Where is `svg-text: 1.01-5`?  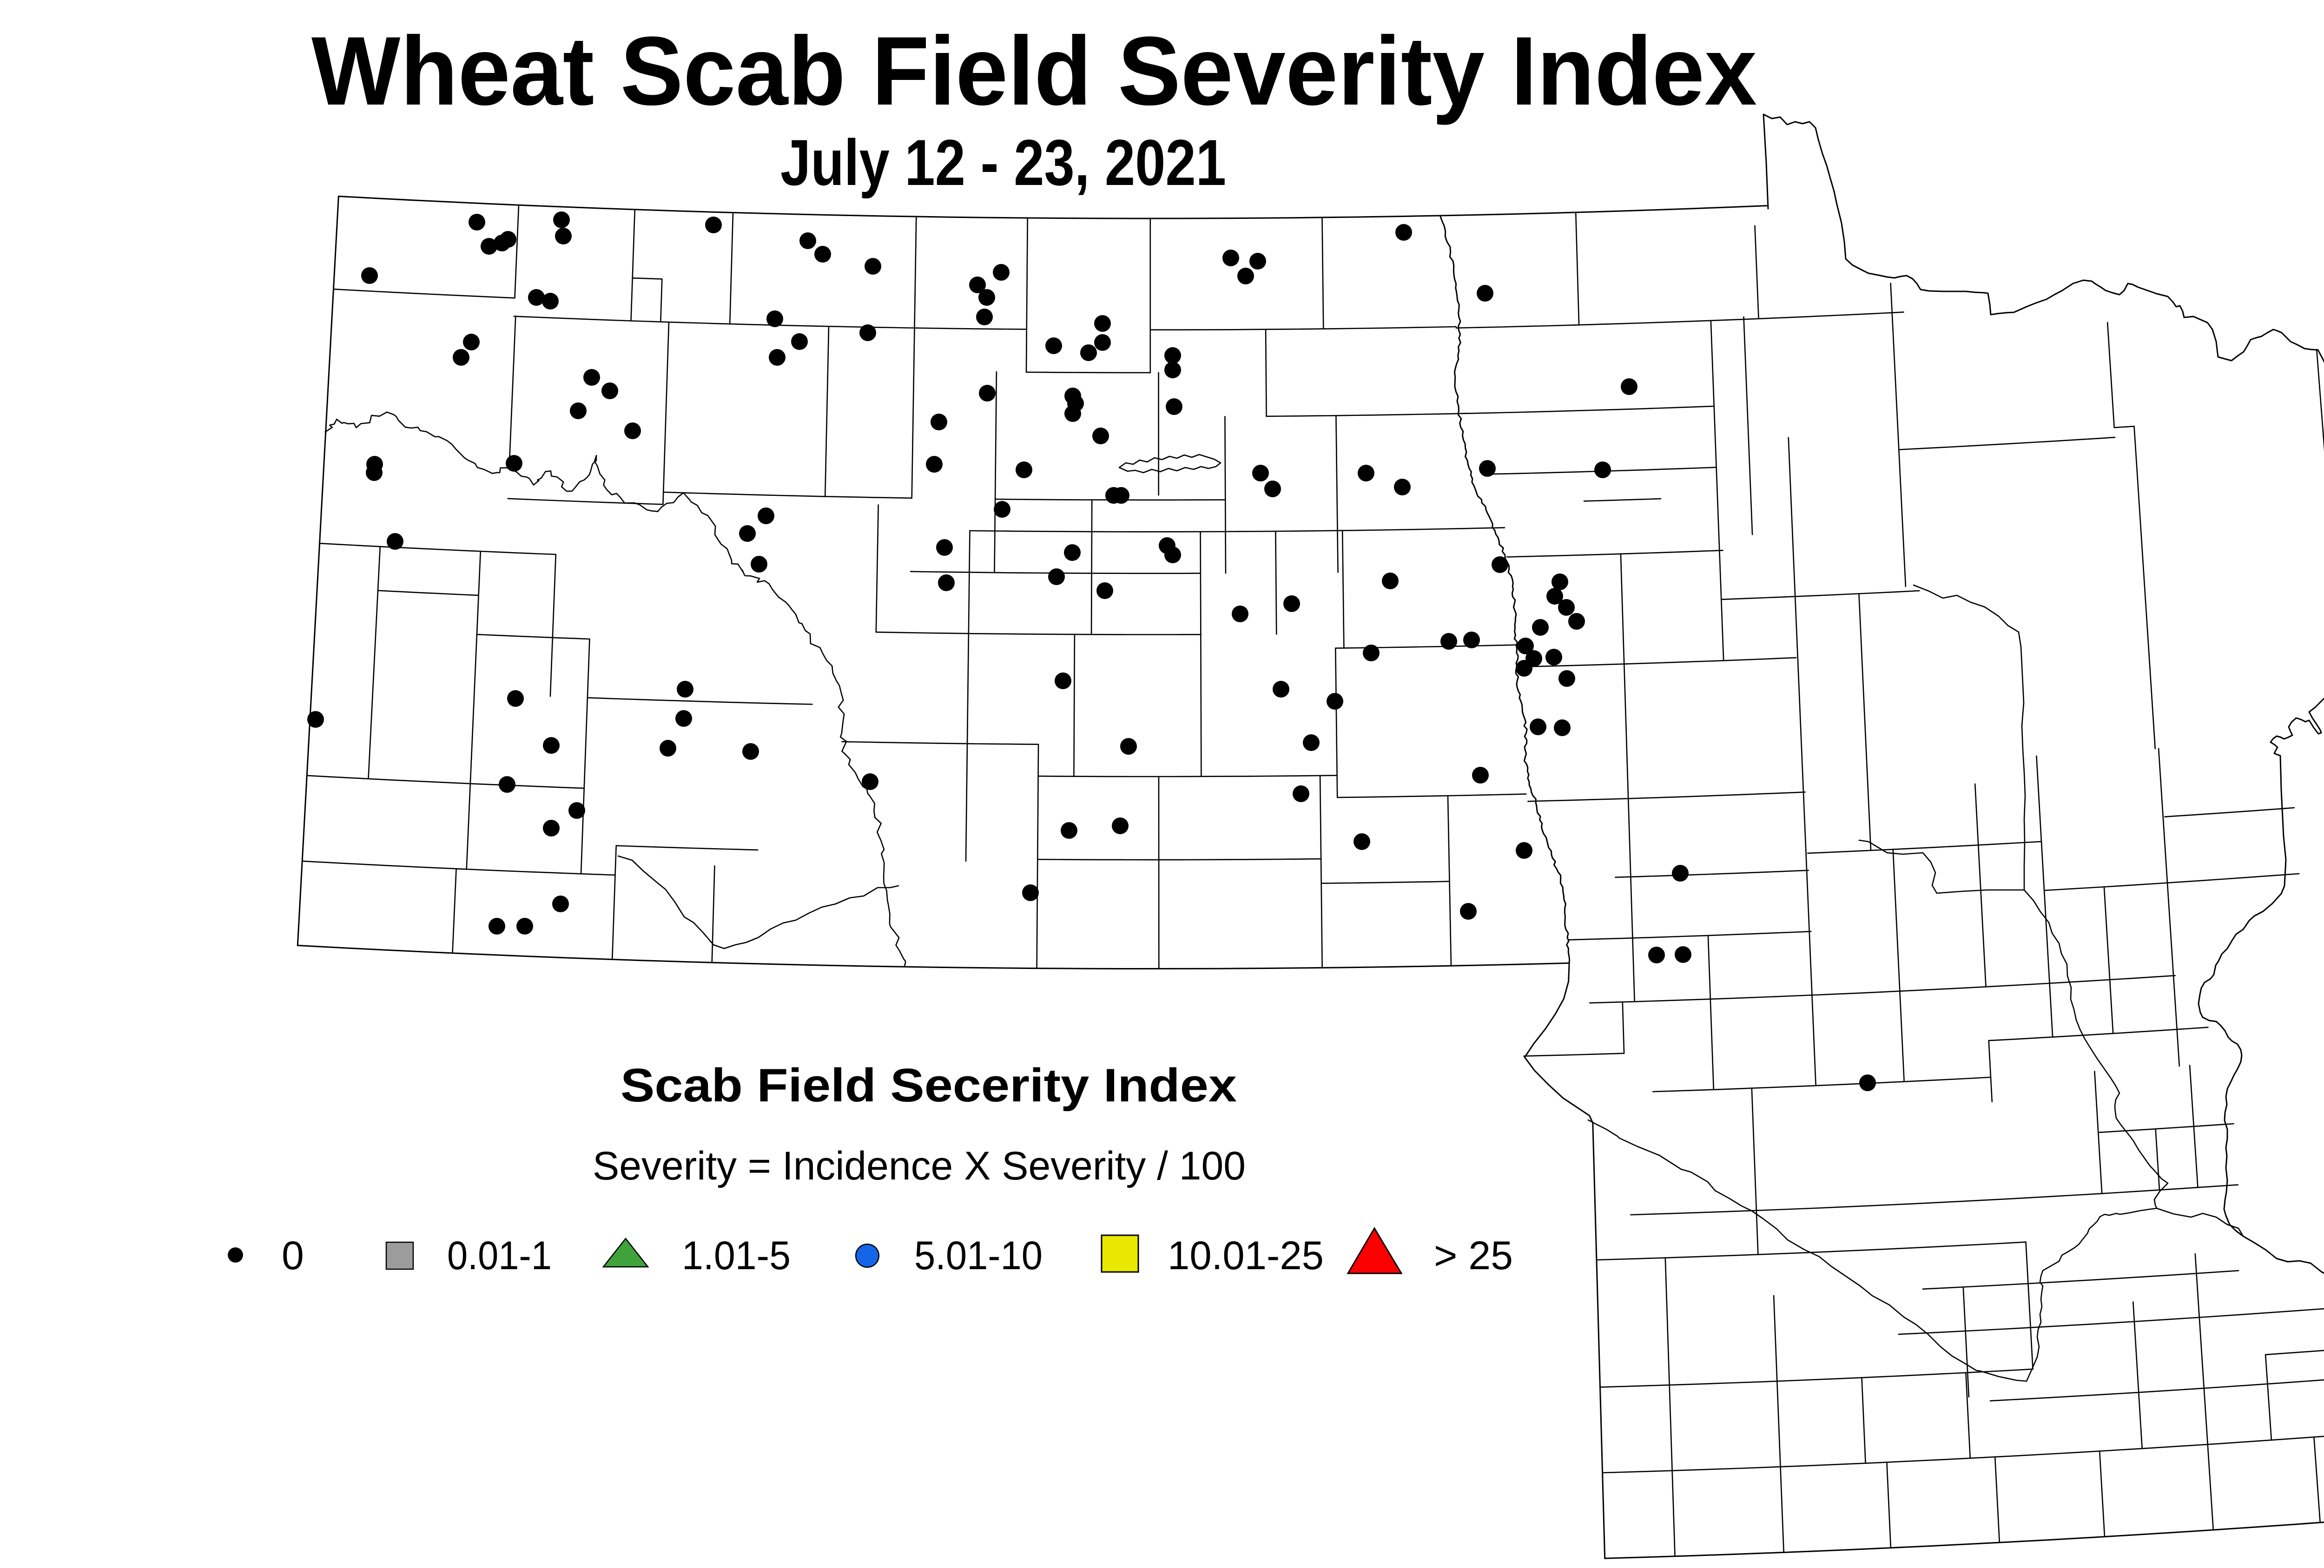 svg-text: 1.01-5 is located at coordinates (736, 1255).